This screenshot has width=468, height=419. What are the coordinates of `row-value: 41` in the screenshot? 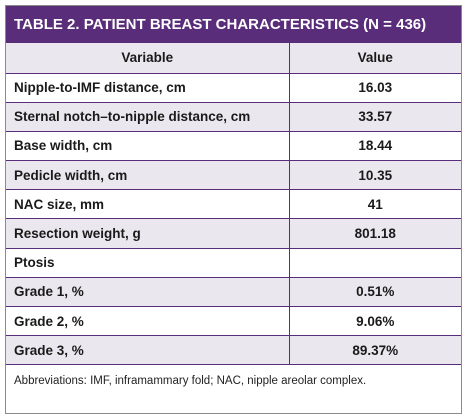 It's located at (375, 204).